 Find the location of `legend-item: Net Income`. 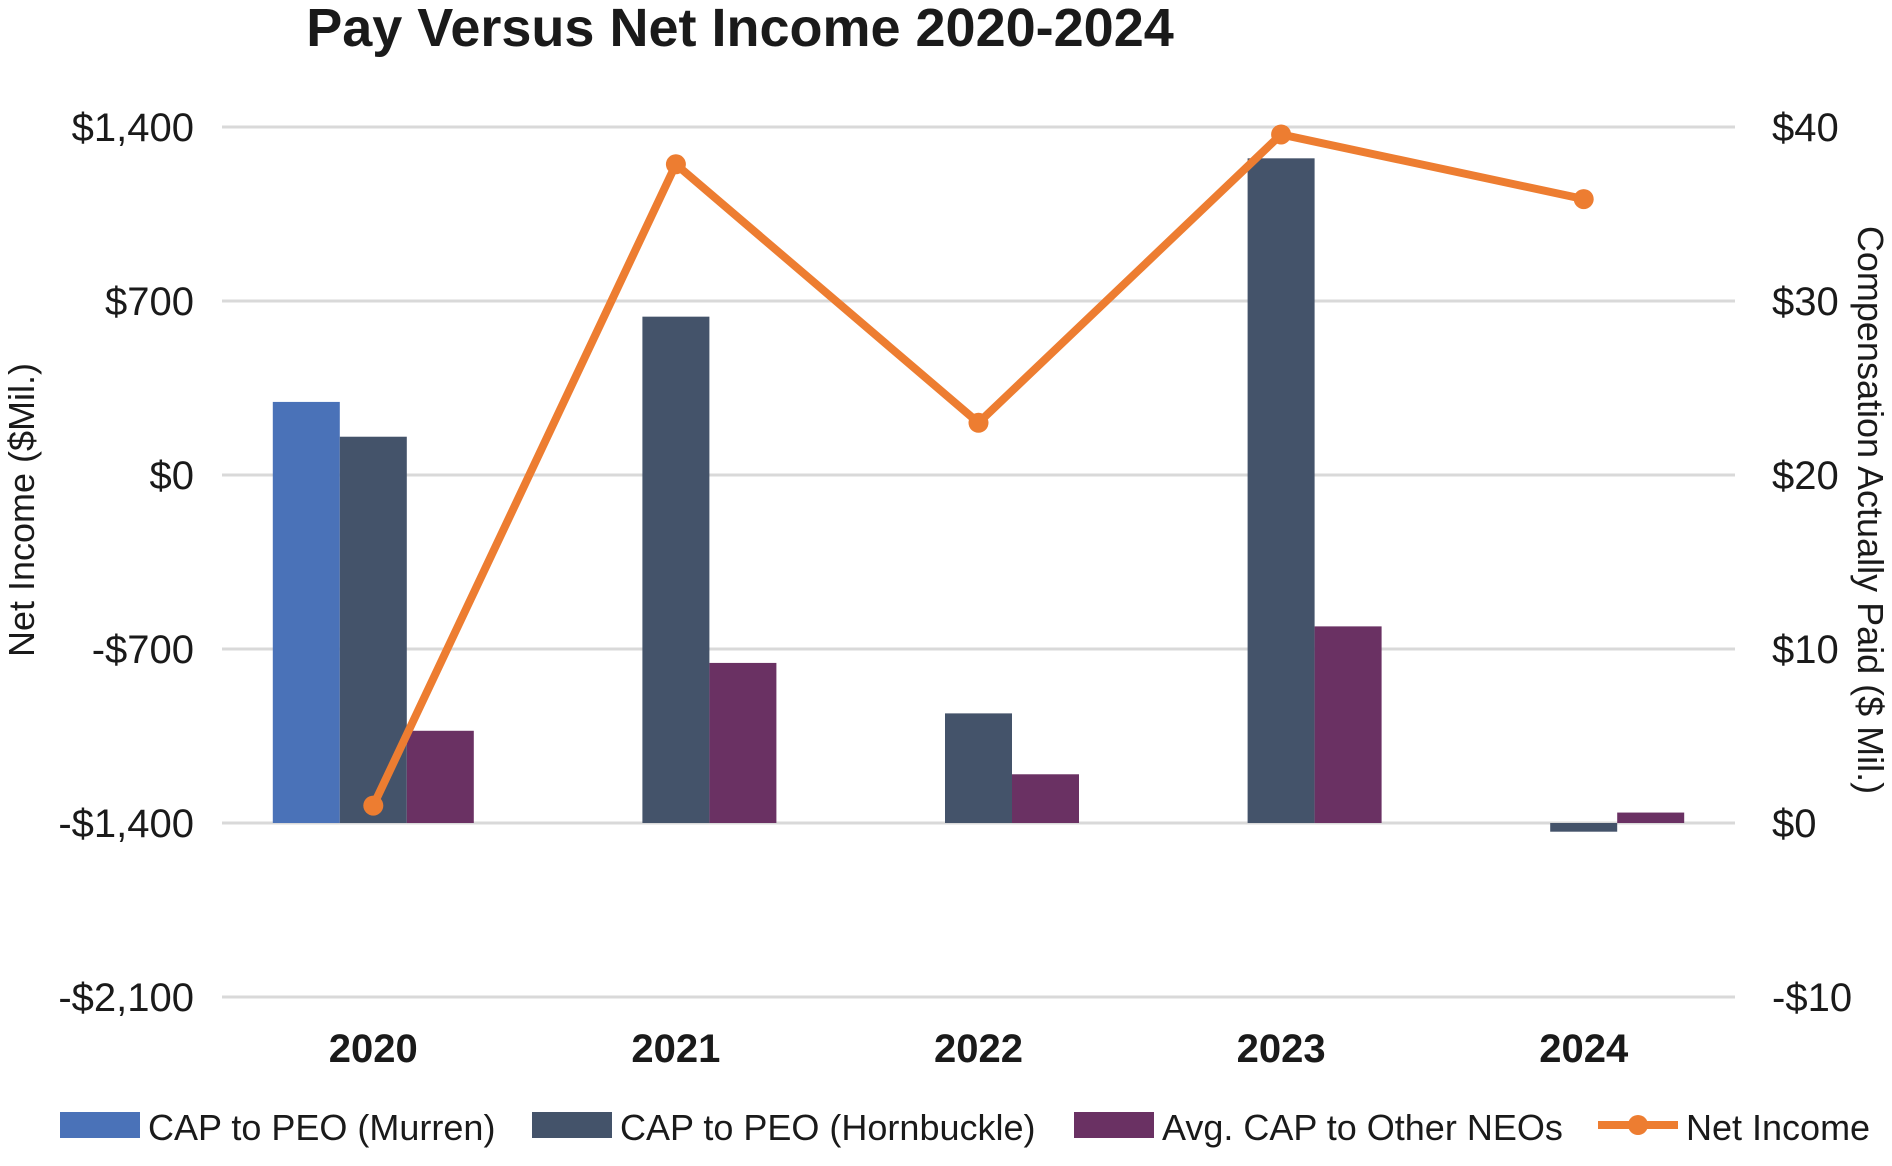

legend-item: Net Income is located at coordinates (1734, 1127).